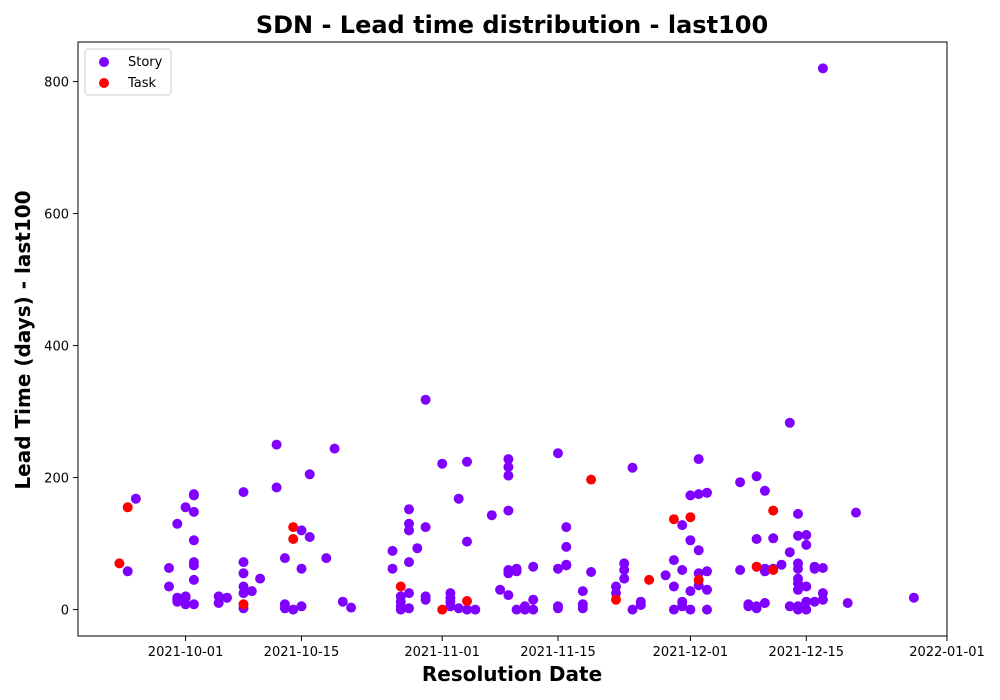 This screenshot has width=1000, height=700. What do you see at coordinates (142, 83) in the screenshot?
I see `legend-label-task: Task` at bounding box center [142, 83].